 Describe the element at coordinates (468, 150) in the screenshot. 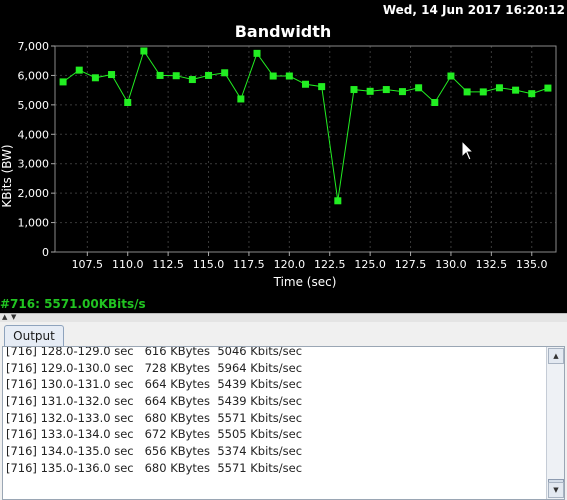

I see `mouse-pointer-icon` at that location.